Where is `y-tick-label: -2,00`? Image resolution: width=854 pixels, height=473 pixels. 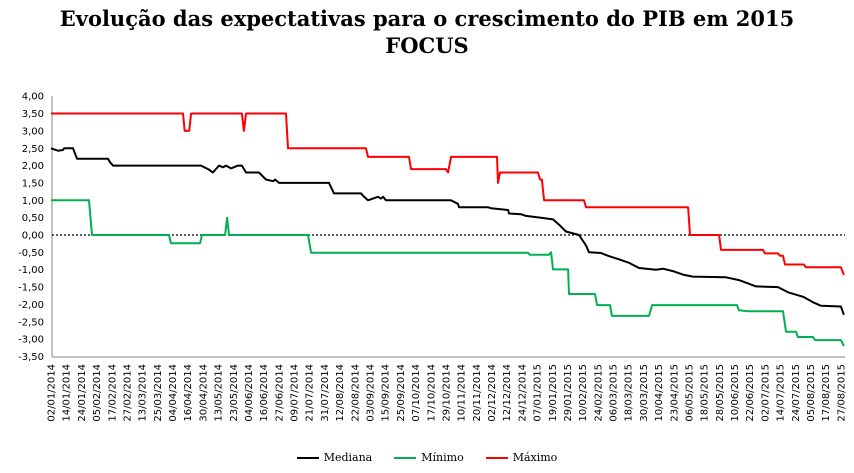 y-tick-label: -2,00 is located at coordinates (31, 305).